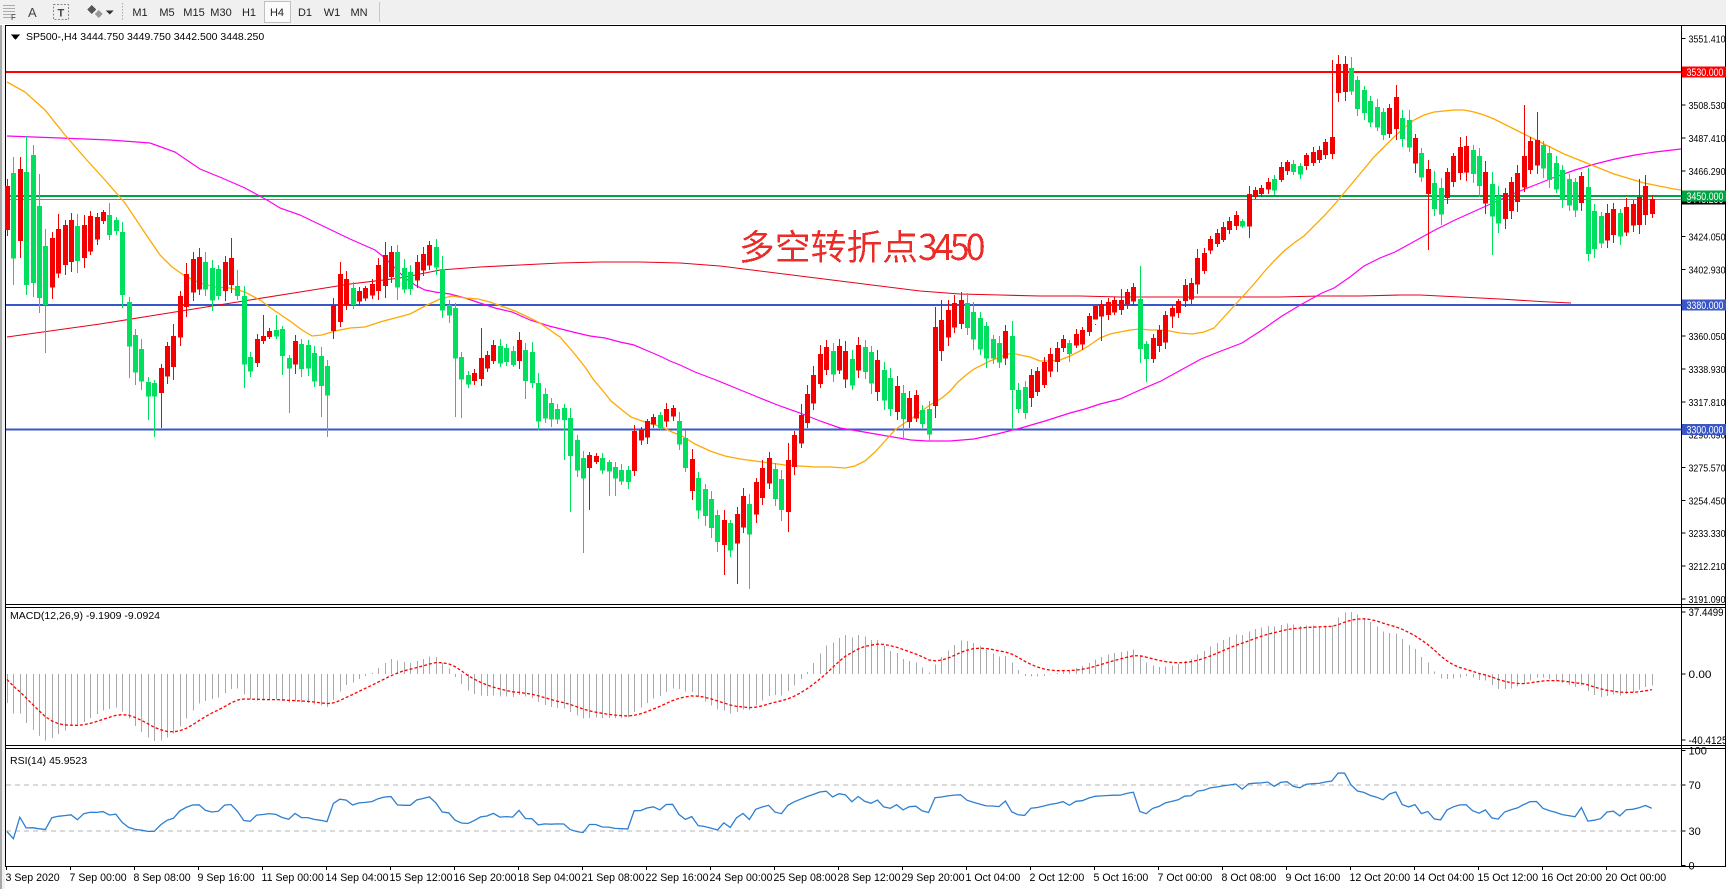 Image resolution: width=1726 pixels, height=889 pixels. I want to click on svg-text: 24 Sep 00:00, so click(741, 878).